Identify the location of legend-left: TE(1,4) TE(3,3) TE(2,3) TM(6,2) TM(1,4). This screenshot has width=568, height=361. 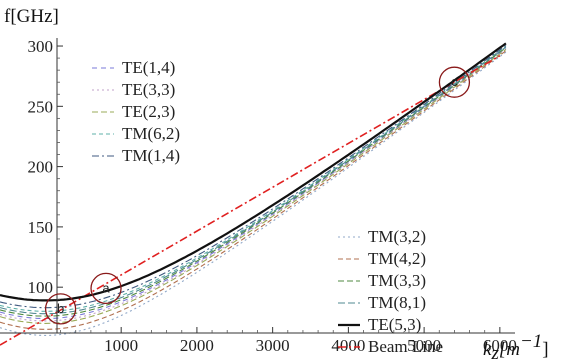
(136, 111).